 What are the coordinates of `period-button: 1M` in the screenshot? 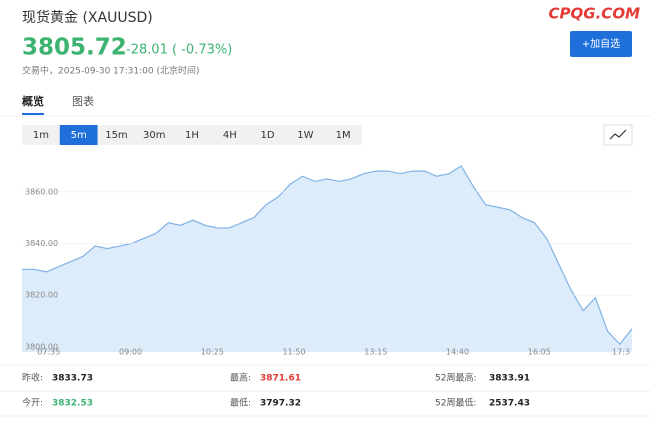 It's located at (343, 135).